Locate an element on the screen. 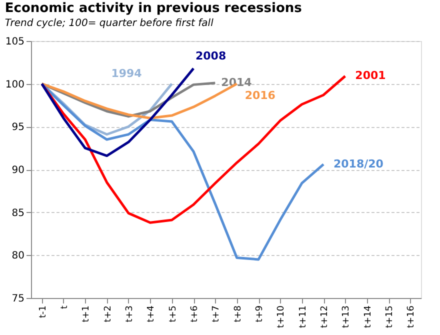  y-tick-label: 95 is located at coordinates (18, 128).